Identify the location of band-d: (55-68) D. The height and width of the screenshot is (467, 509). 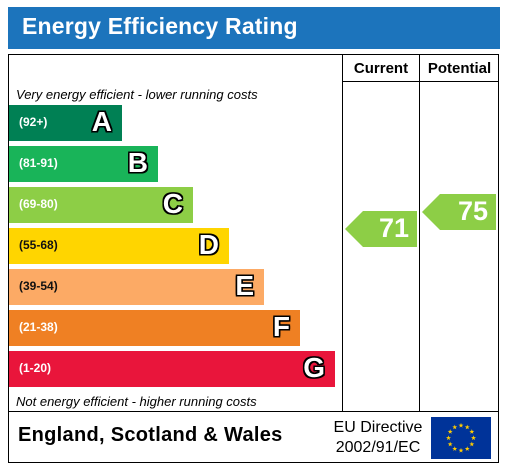
(119, 246).